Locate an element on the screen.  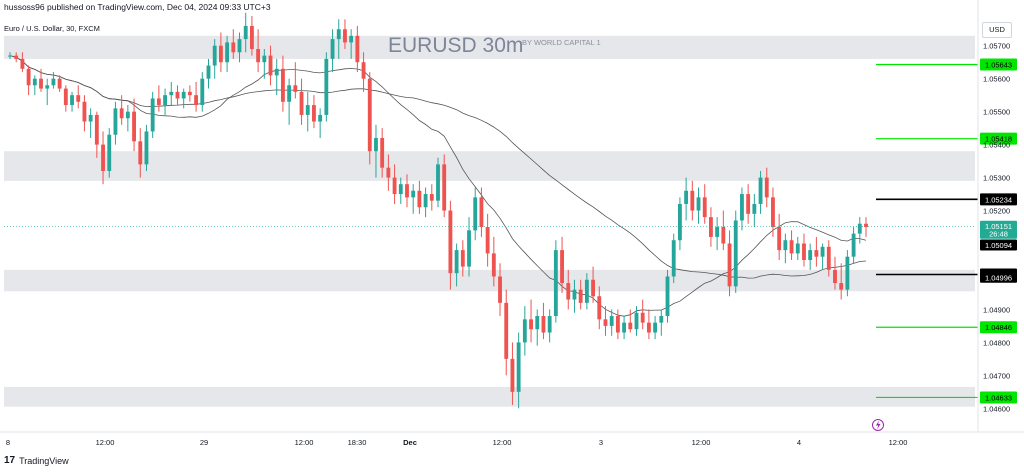
tradingview-brand: TradingView is located at coordinates (44, 460).